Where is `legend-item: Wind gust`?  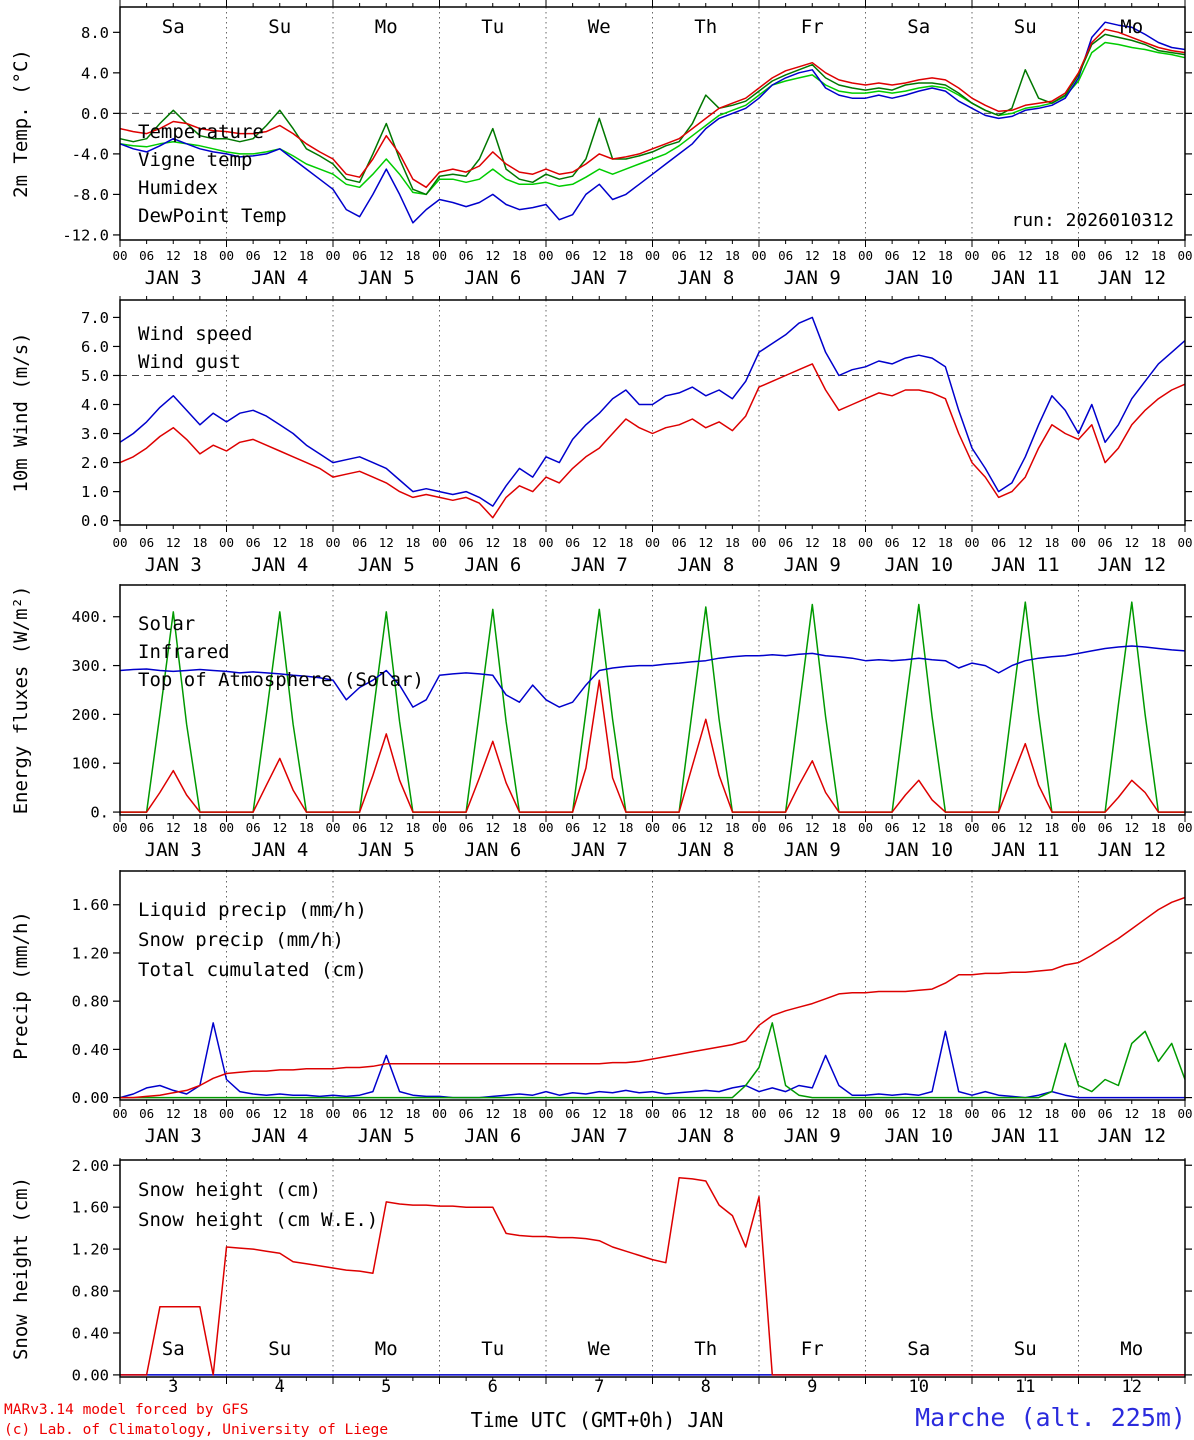 legend-item: Wind gust is located at coordinates (189, 362).